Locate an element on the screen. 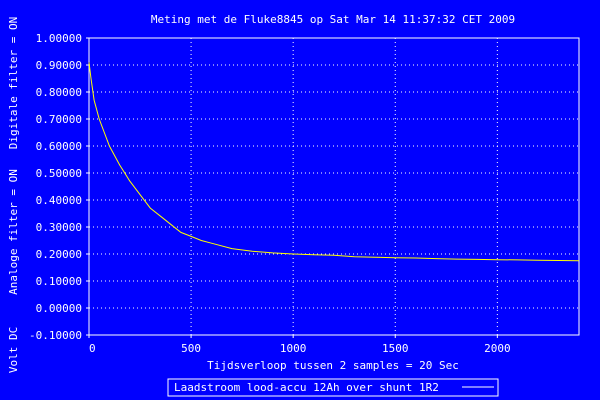 The height and width of the screenshot is (400, 600). x-tick-labels: 0 500 1000 1500 2000 is located at coordinates (299, 345).